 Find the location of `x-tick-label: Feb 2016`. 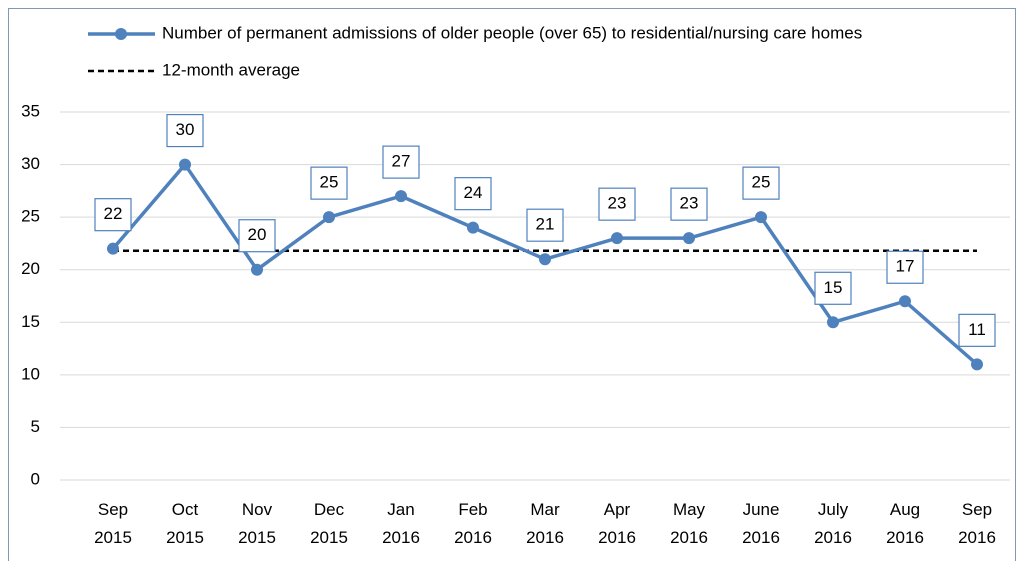

x-tick-label: Feb 2016 is located at coordinates (473, 523).